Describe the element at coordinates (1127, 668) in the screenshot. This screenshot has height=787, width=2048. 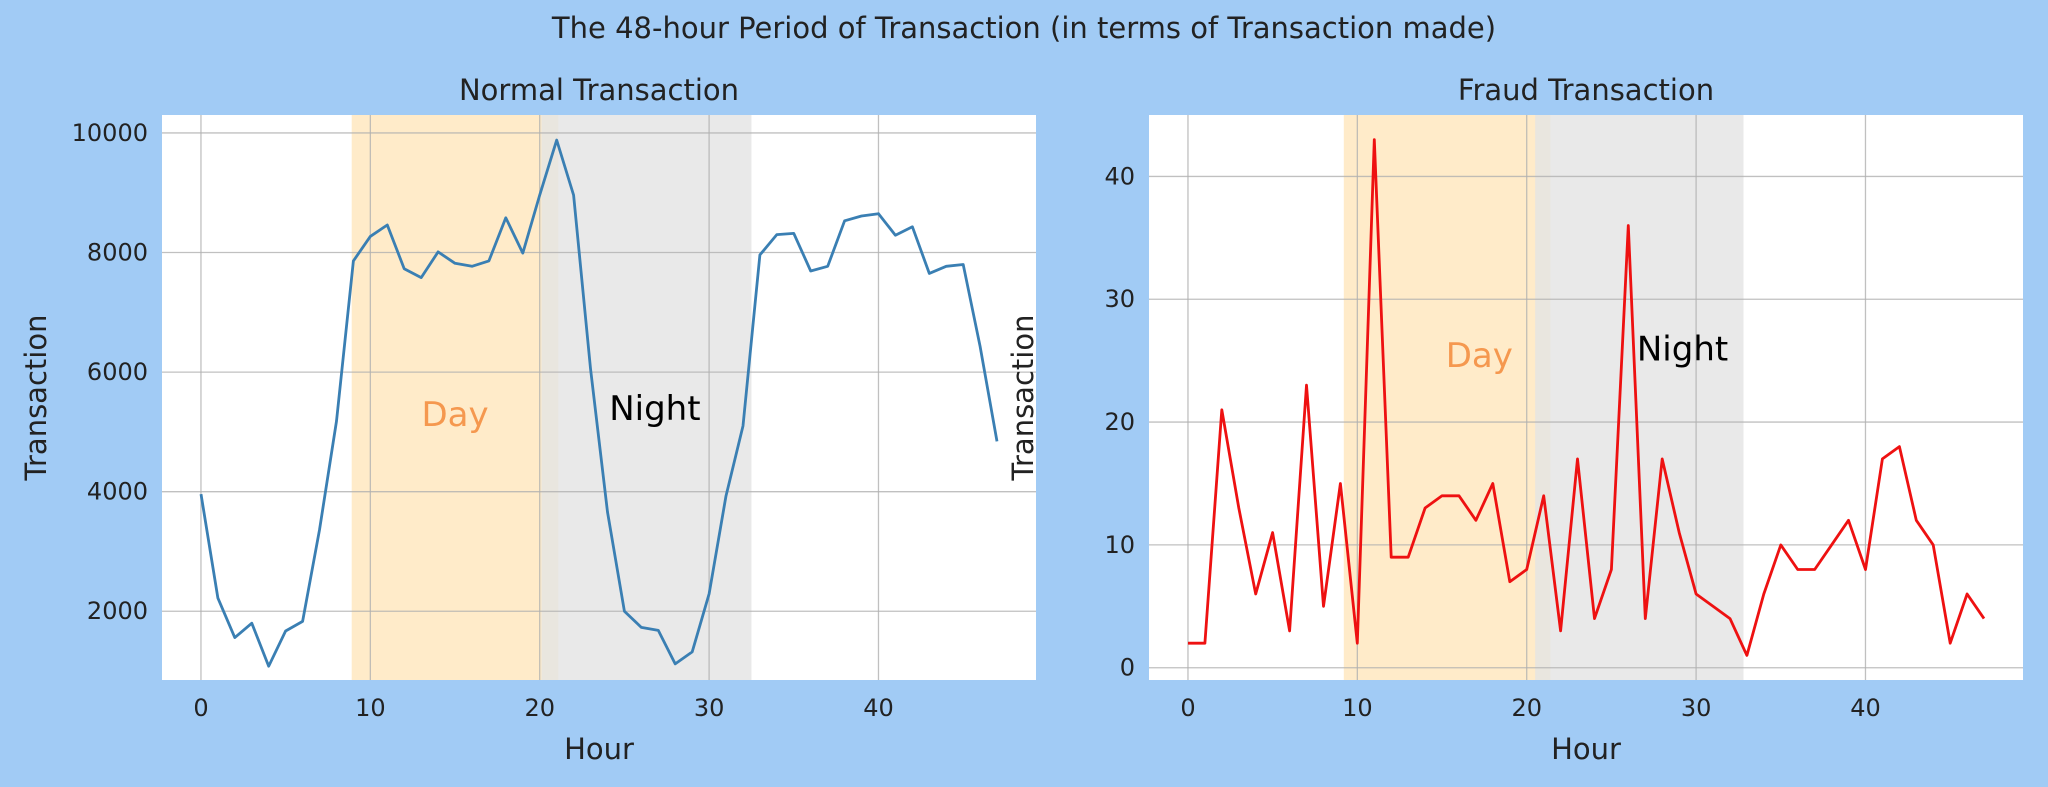
I see `y-tick-label: 0` at that location.